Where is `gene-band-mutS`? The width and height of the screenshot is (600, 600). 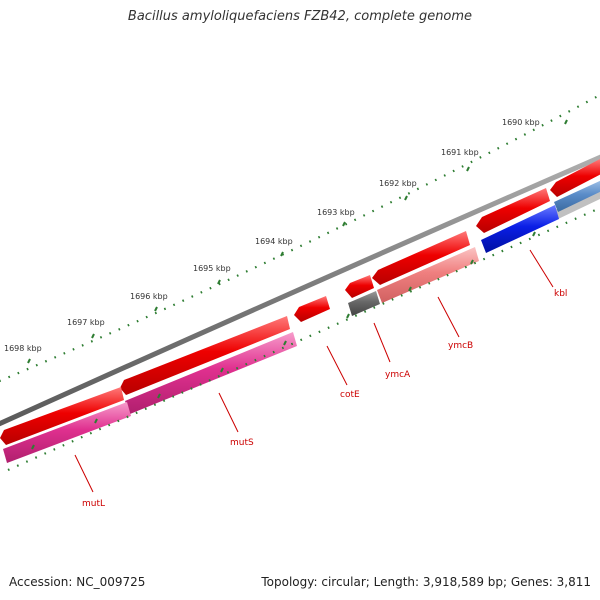 gene-band-mutS is located at coordinates (211, 373).